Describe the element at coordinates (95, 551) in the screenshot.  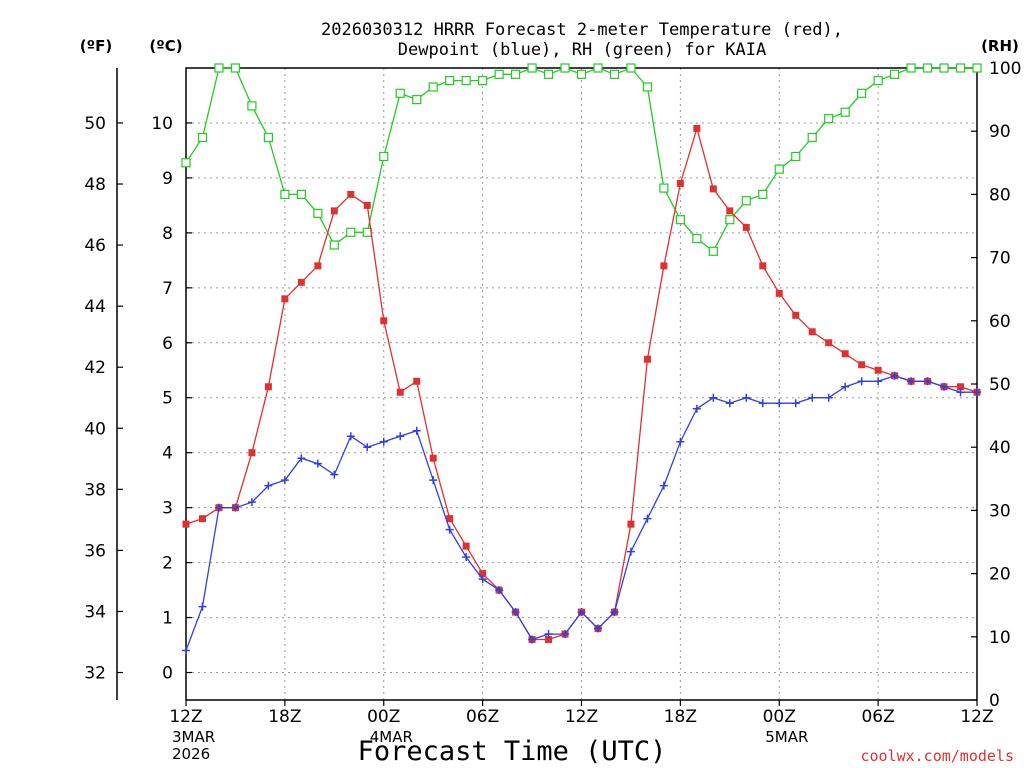
I see `fahrenheit-tick-label: 36` at that location.